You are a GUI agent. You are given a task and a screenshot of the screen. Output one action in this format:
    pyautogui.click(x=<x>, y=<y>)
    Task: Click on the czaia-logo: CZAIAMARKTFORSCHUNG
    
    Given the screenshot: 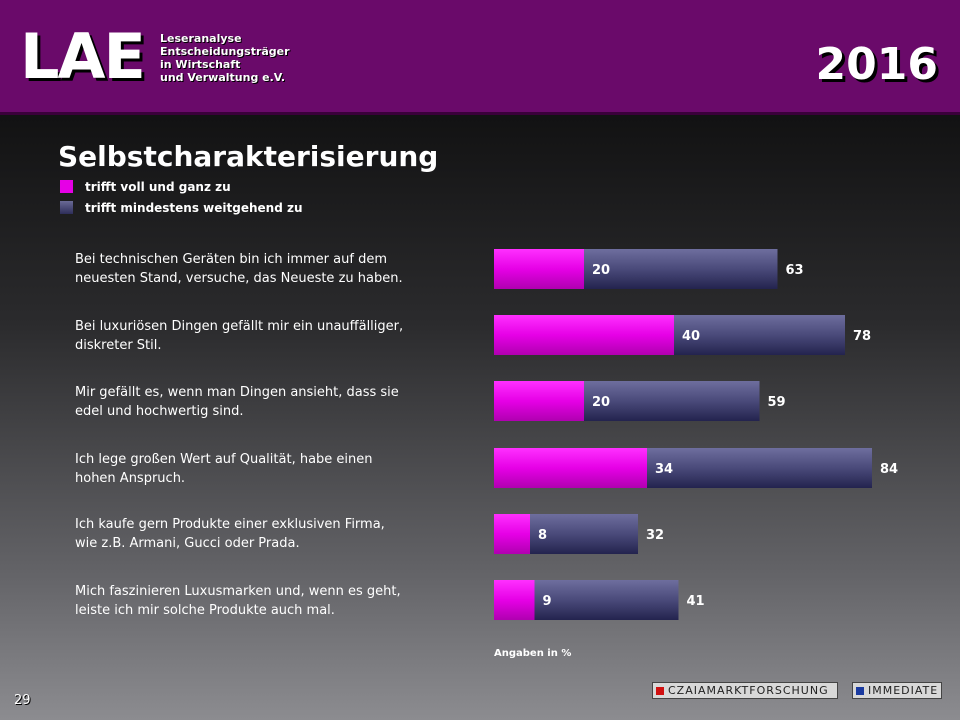 What is the action you would take?
    pyautogui.click(x=745, y=690)
    